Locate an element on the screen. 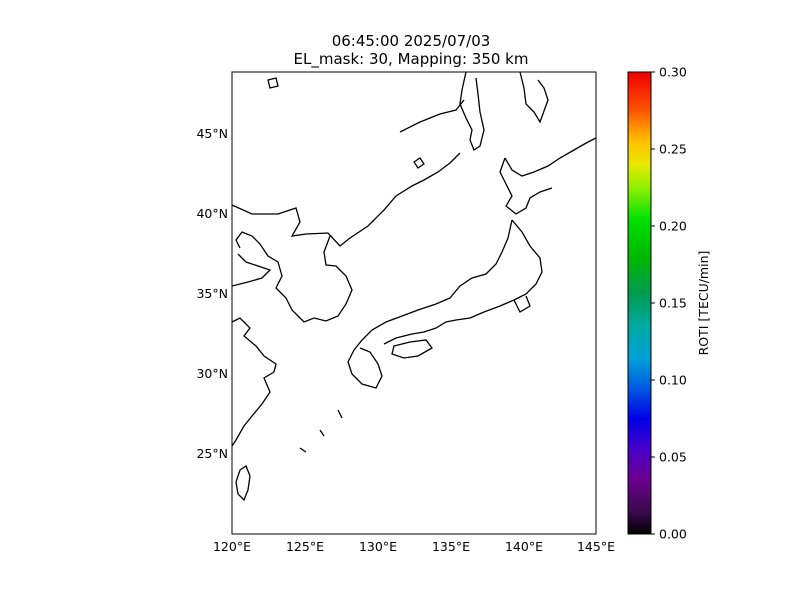 The height and width of the screenshot is (600, 800). lon-tick-label: 135°E is located at coordinates (451, 546).